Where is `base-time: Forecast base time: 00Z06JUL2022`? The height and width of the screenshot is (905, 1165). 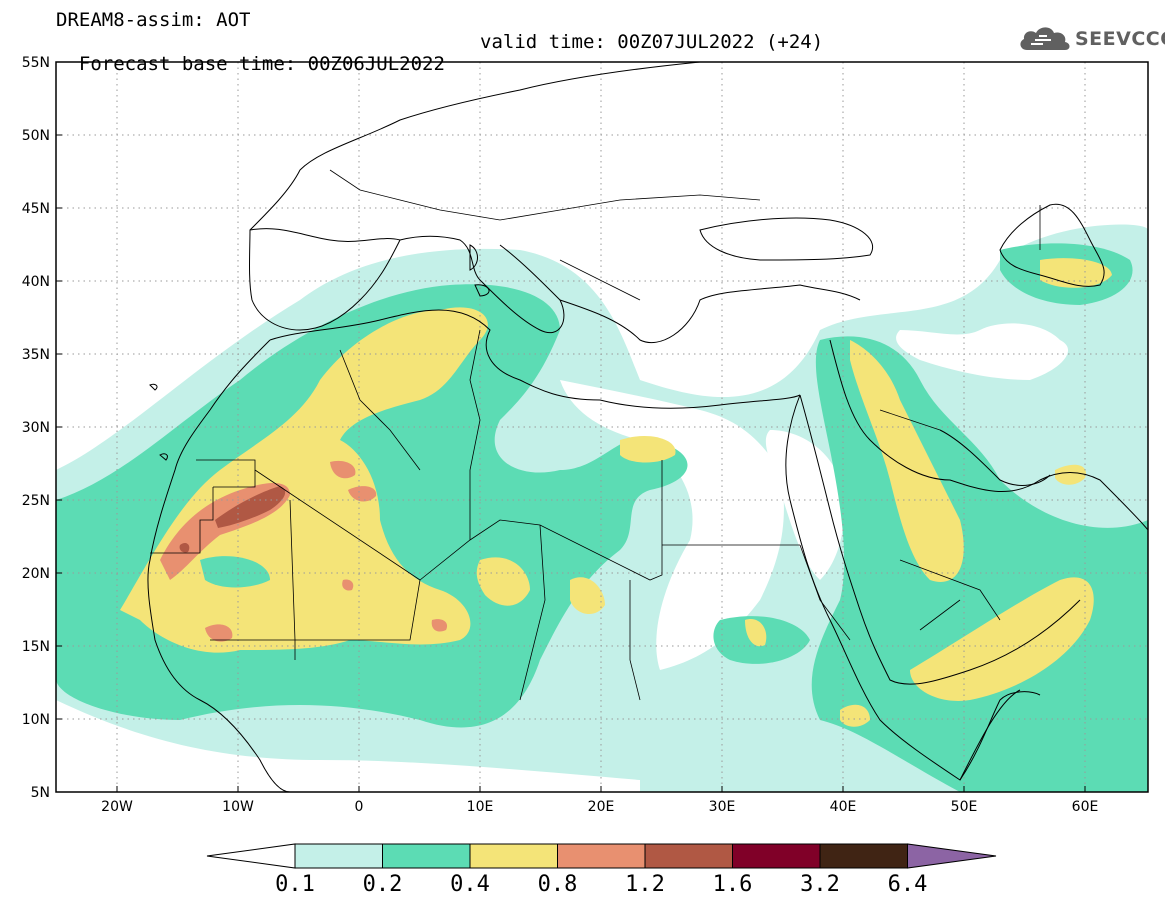
base-time: Forecast base time: 00Z06JUL2022 is located at coordinates (261, 64).